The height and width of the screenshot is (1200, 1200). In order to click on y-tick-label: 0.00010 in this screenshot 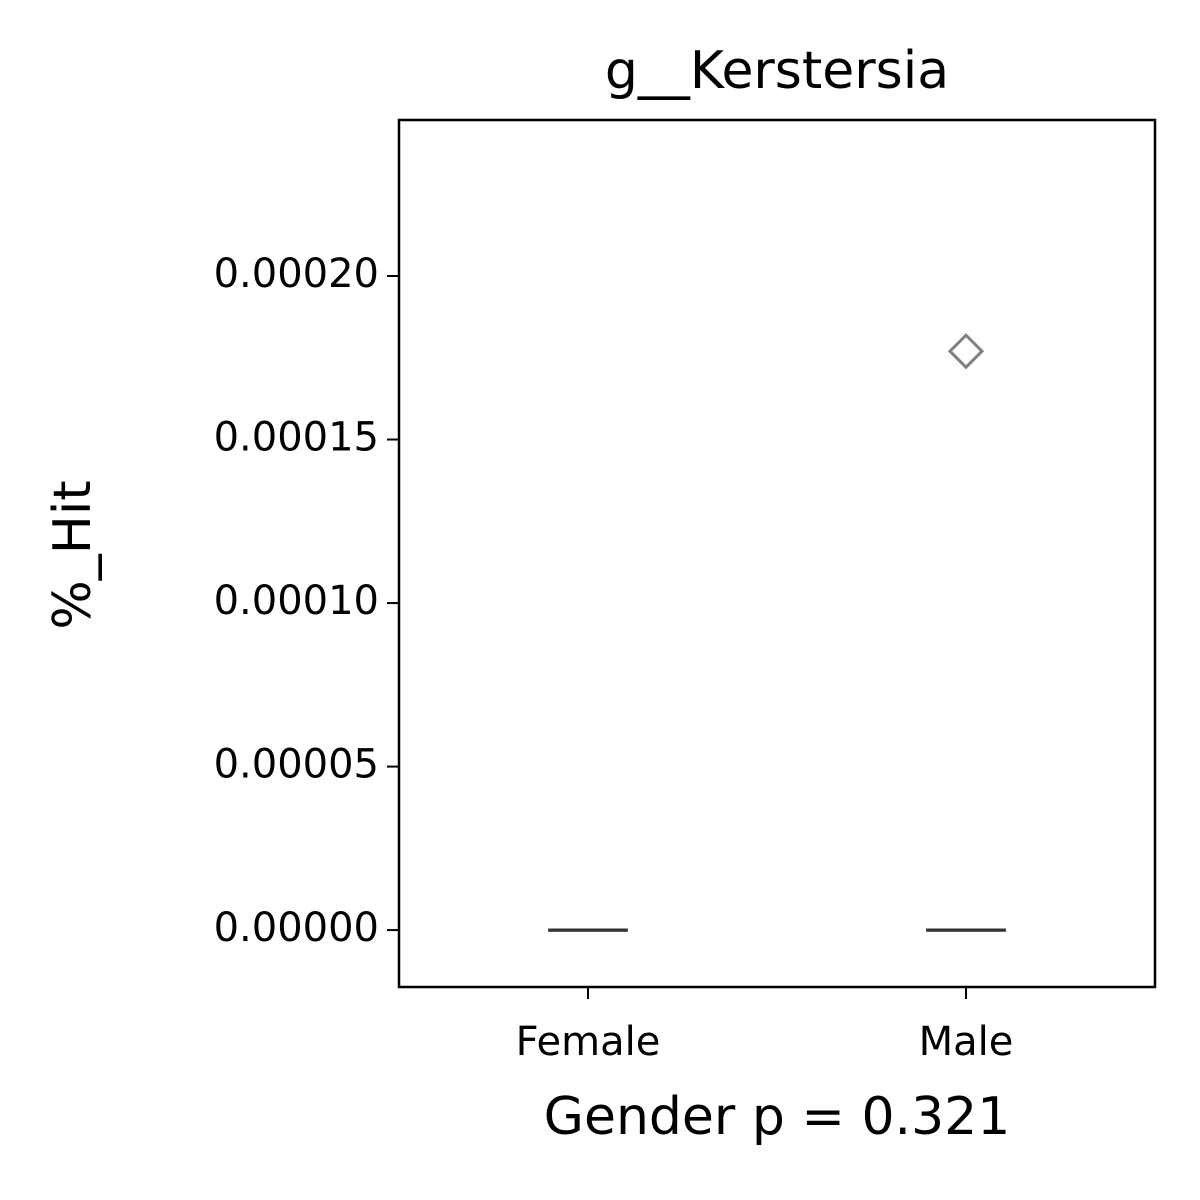, I will do `click(296, 601)`.